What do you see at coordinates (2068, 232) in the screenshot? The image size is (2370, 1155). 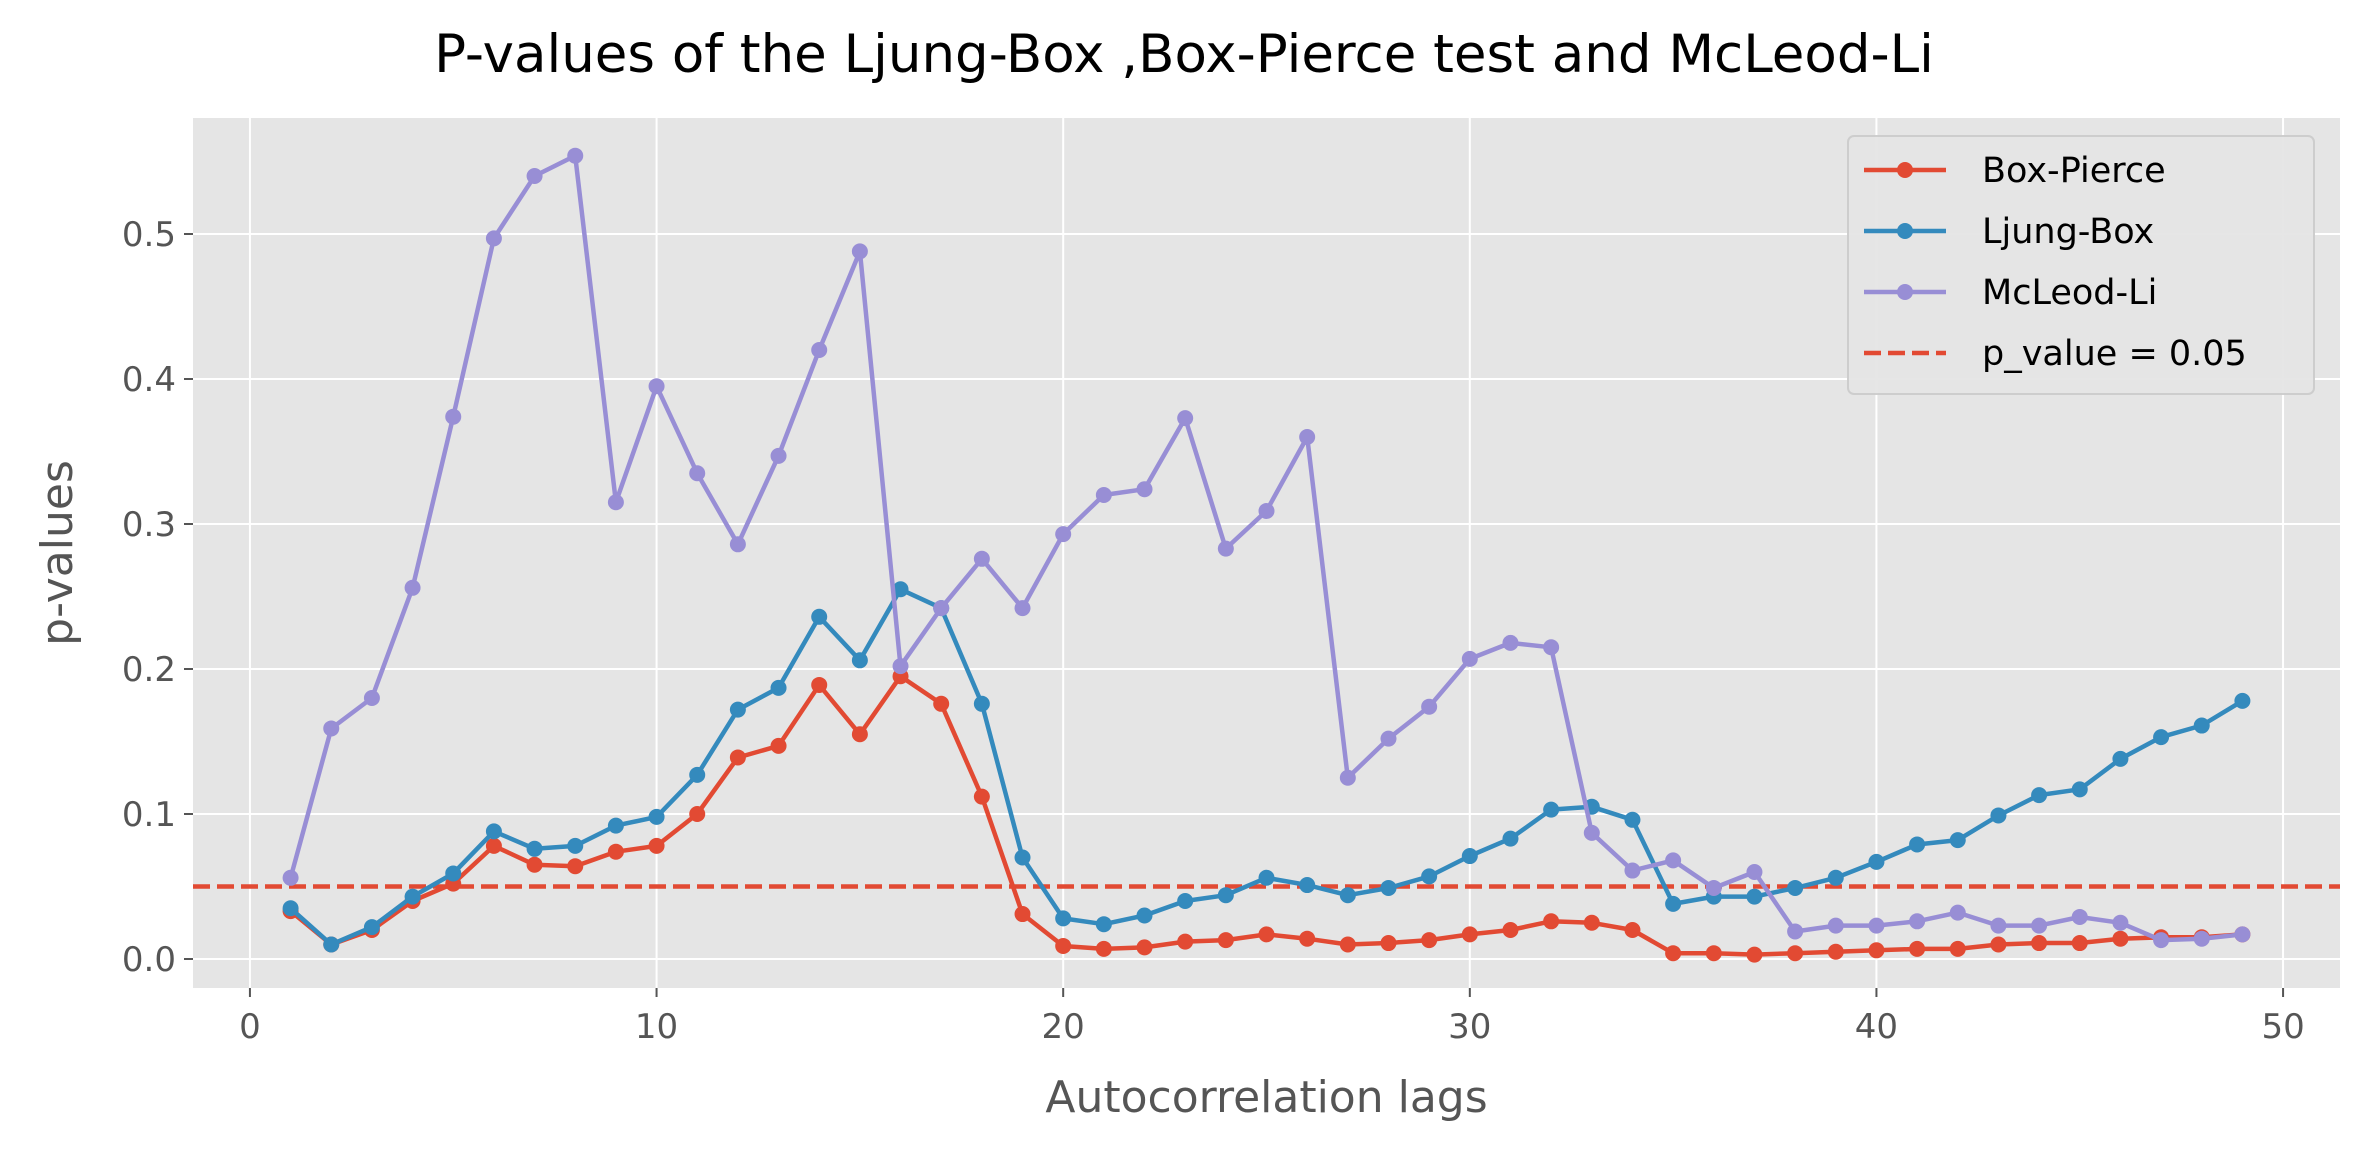 I see `legend-label: Ljung-Box` at bounding box center [2068, 232].